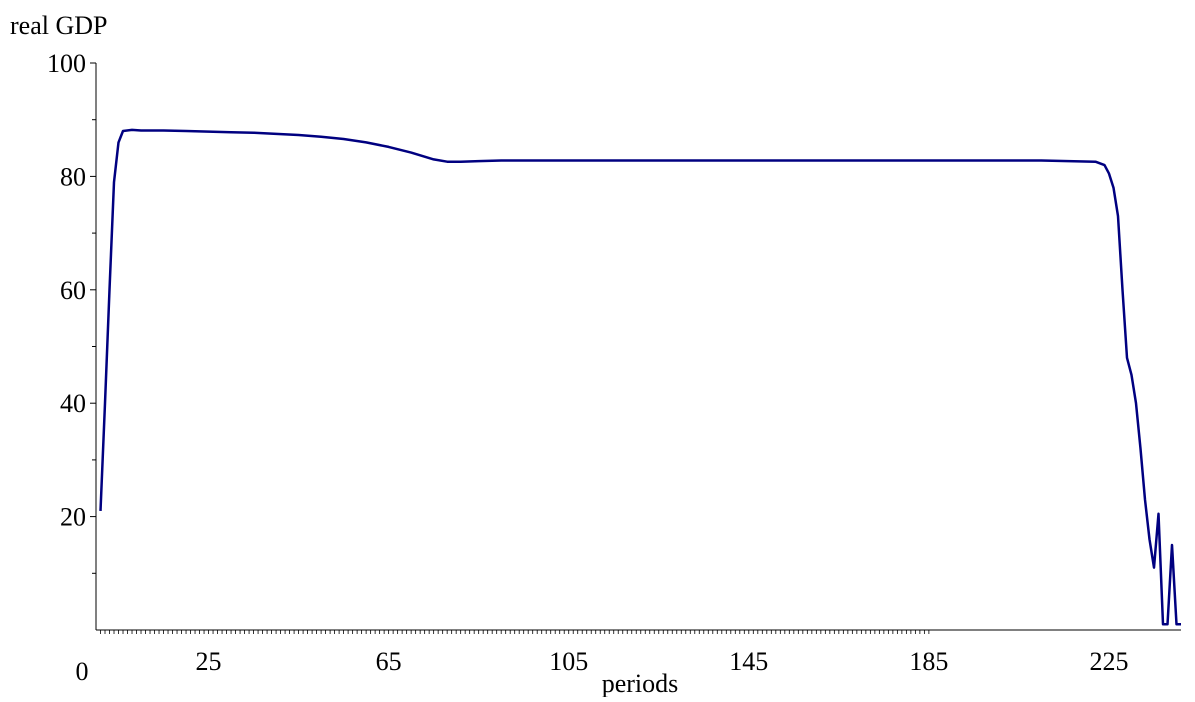  What do you see at coordinates (73, 403) in the screenshot?
I see `y-tick-label: 40` at bounding box center [73, 403].